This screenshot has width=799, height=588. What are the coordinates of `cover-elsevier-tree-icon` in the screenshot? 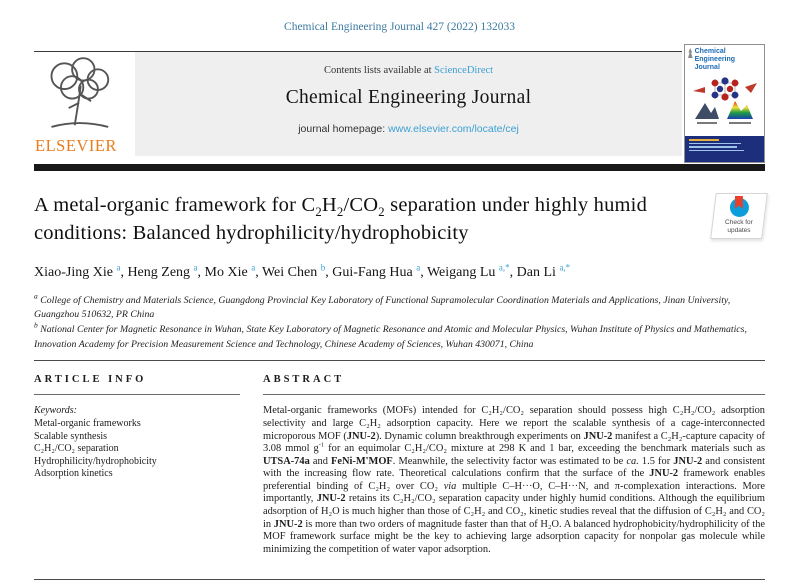 It's located at (690, 53).